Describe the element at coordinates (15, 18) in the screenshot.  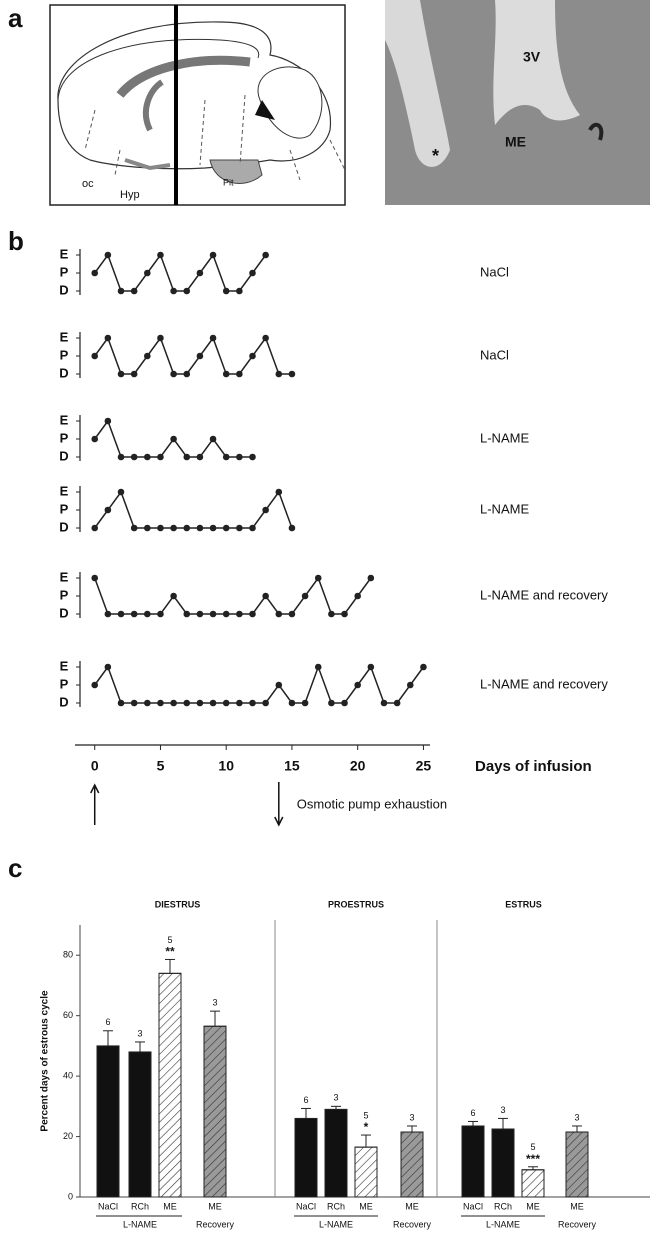
I see `panel-label: a` at that location.